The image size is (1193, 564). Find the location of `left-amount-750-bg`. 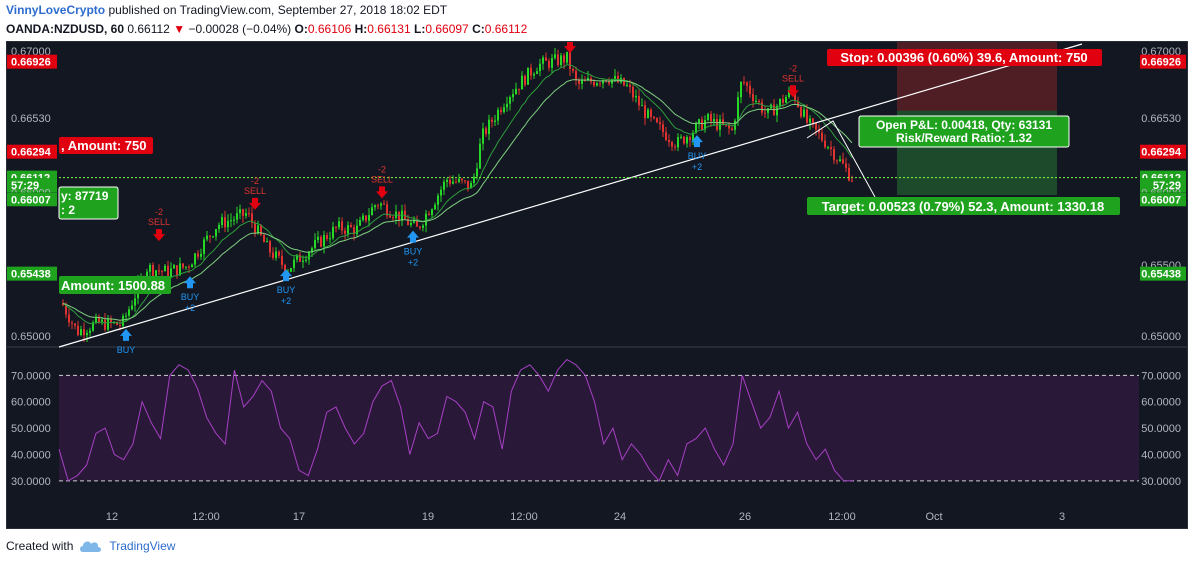

left-amount-750-bg is located at coordinates (106, 145).